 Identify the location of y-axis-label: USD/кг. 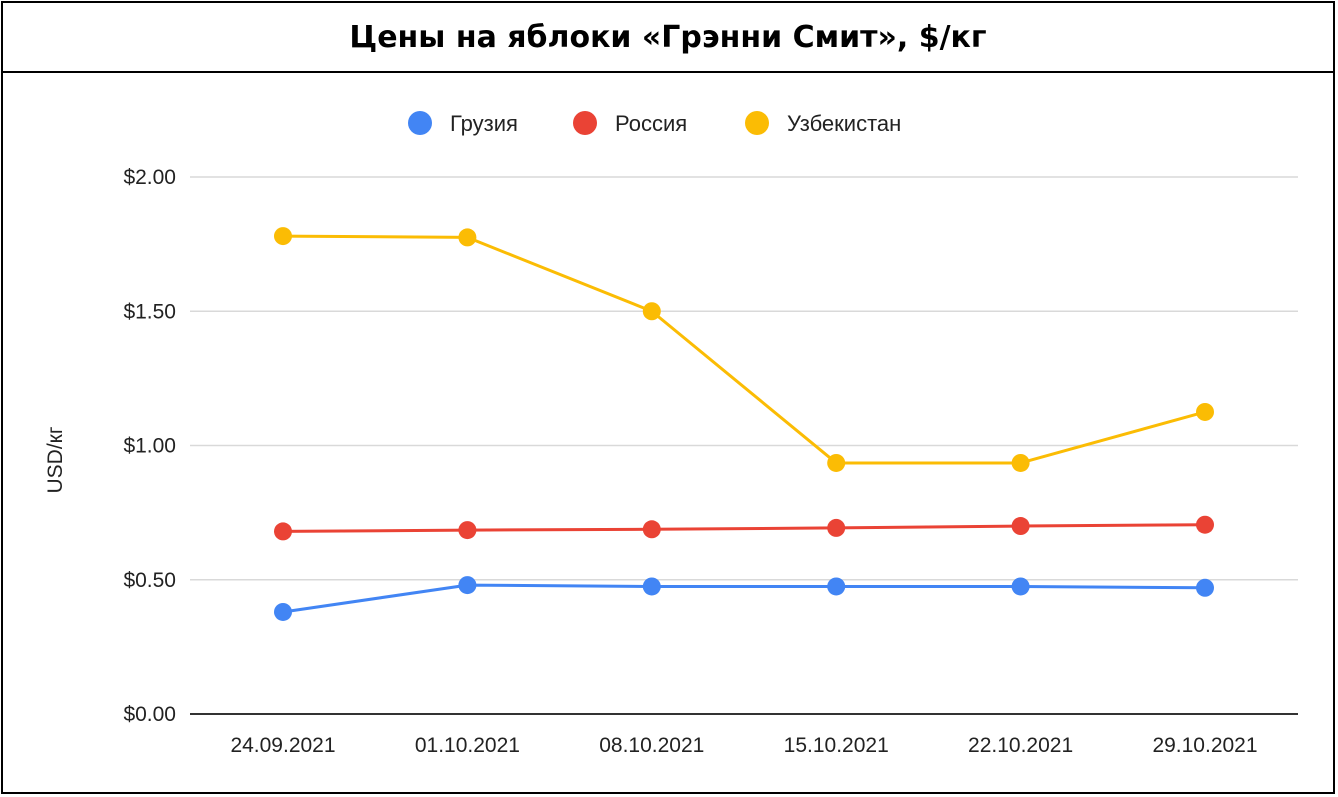
(55, 459).